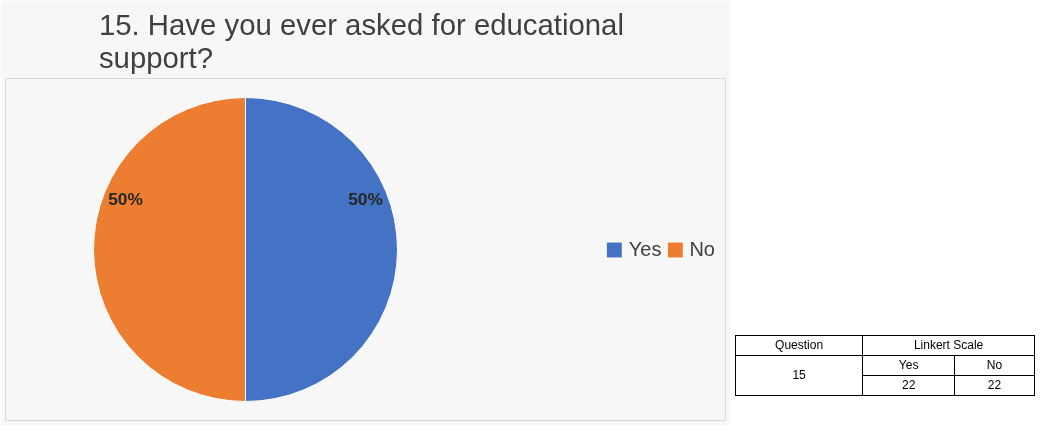 The image size is (1045, 430). Describe the element at coordinates (361, 40) in the screenshot. I see `chart-title: 15. Have you ever asked for educational support?` at that location.